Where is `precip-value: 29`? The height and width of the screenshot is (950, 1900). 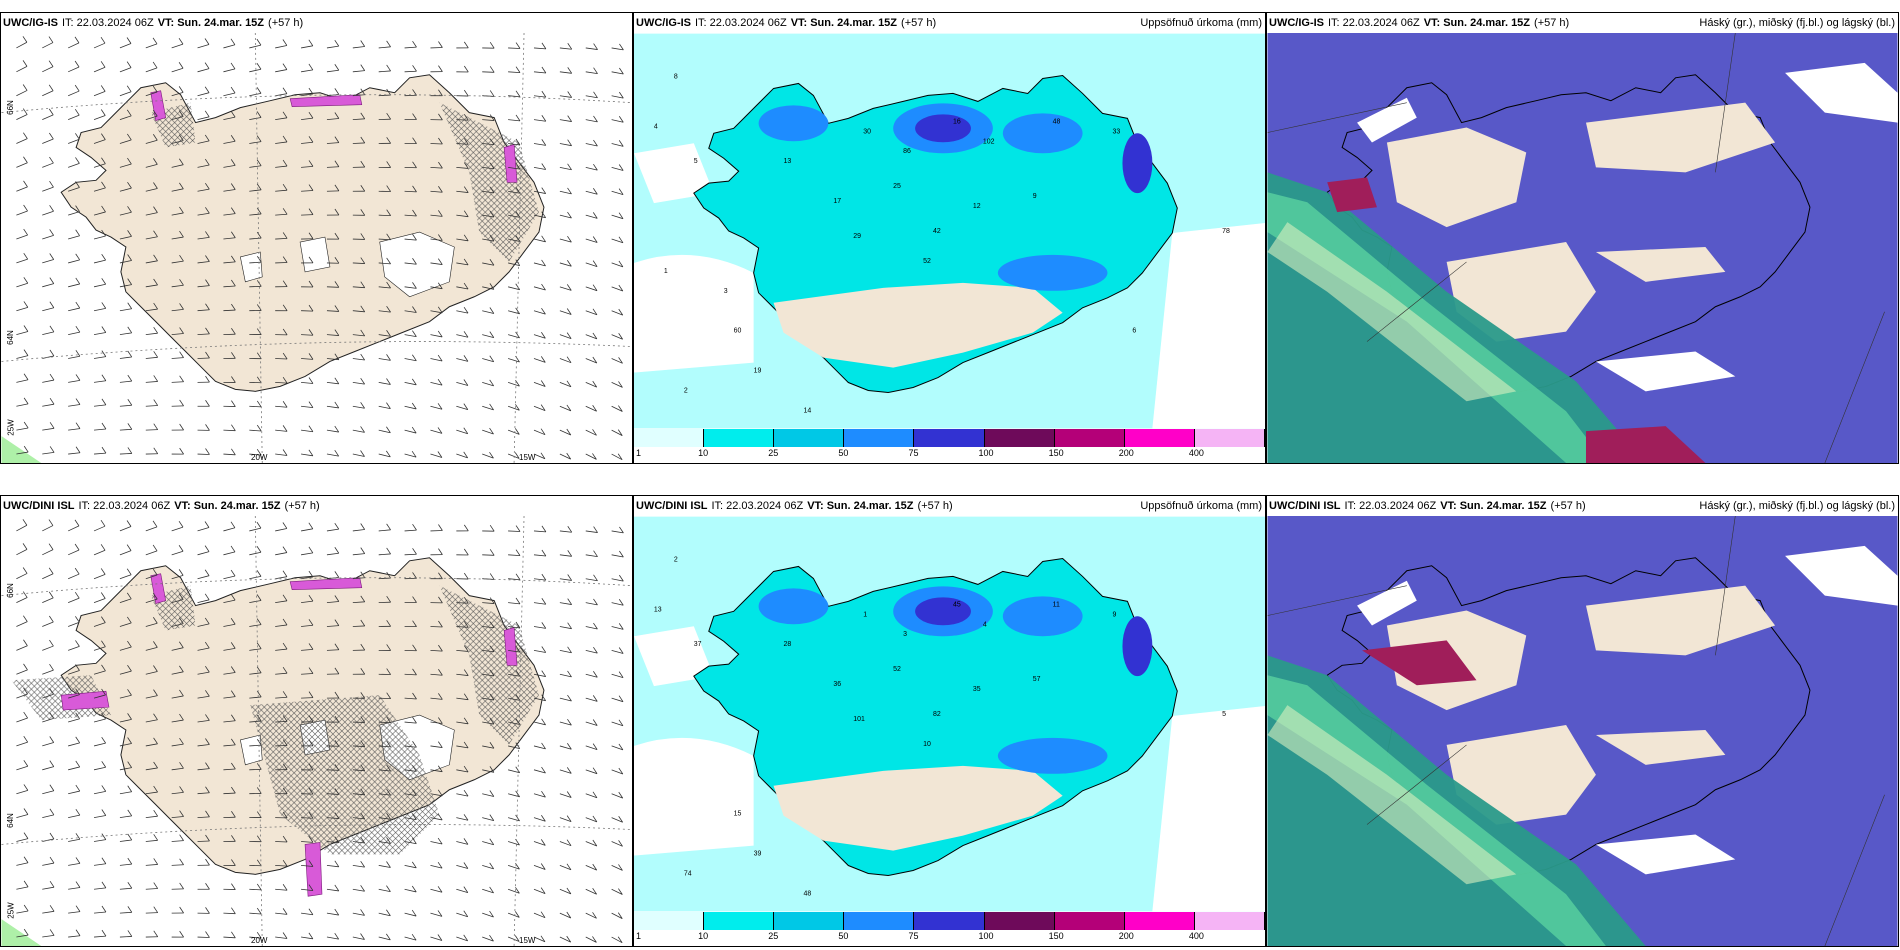
precip-value: 29 is located at coordinates (857, 236).